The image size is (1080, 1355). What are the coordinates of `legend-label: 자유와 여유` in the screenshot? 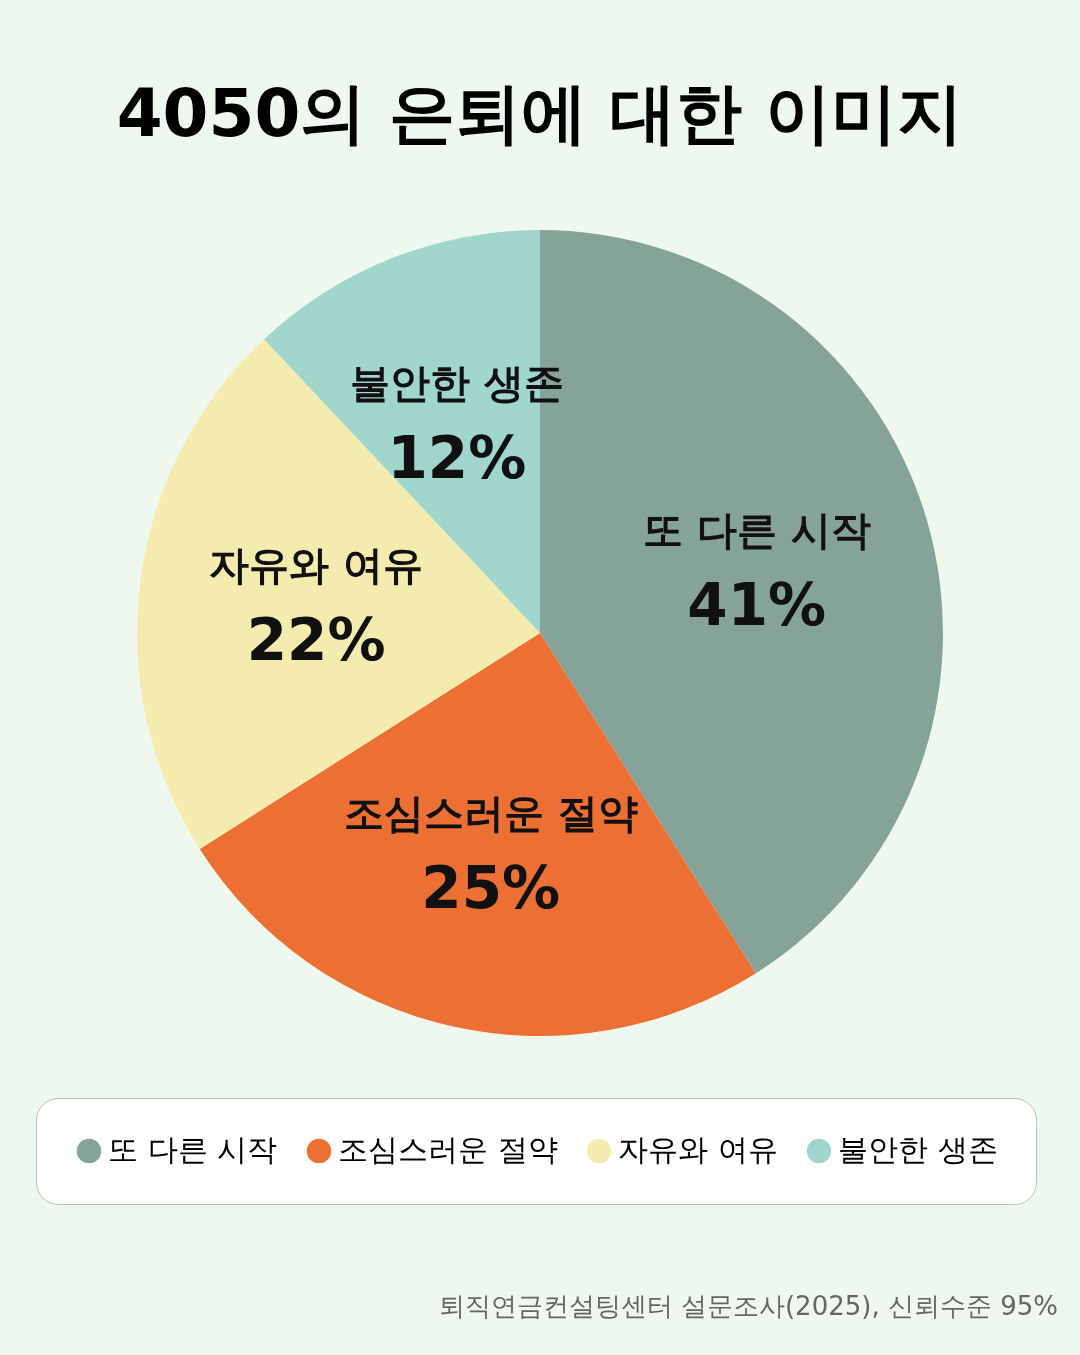 It's located at (698, 1149).